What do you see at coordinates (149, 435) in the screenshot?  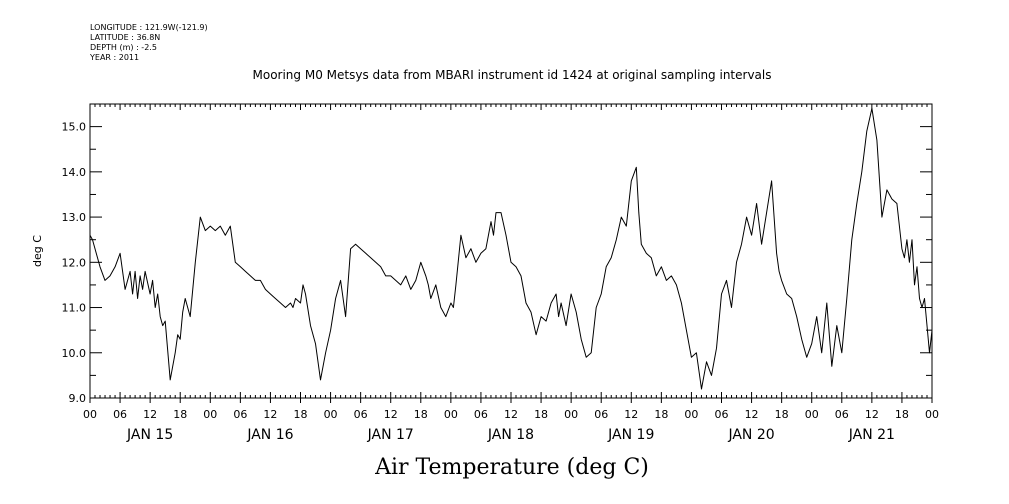 I see `day-label: JAN 15` at bounding box center [149, 435].